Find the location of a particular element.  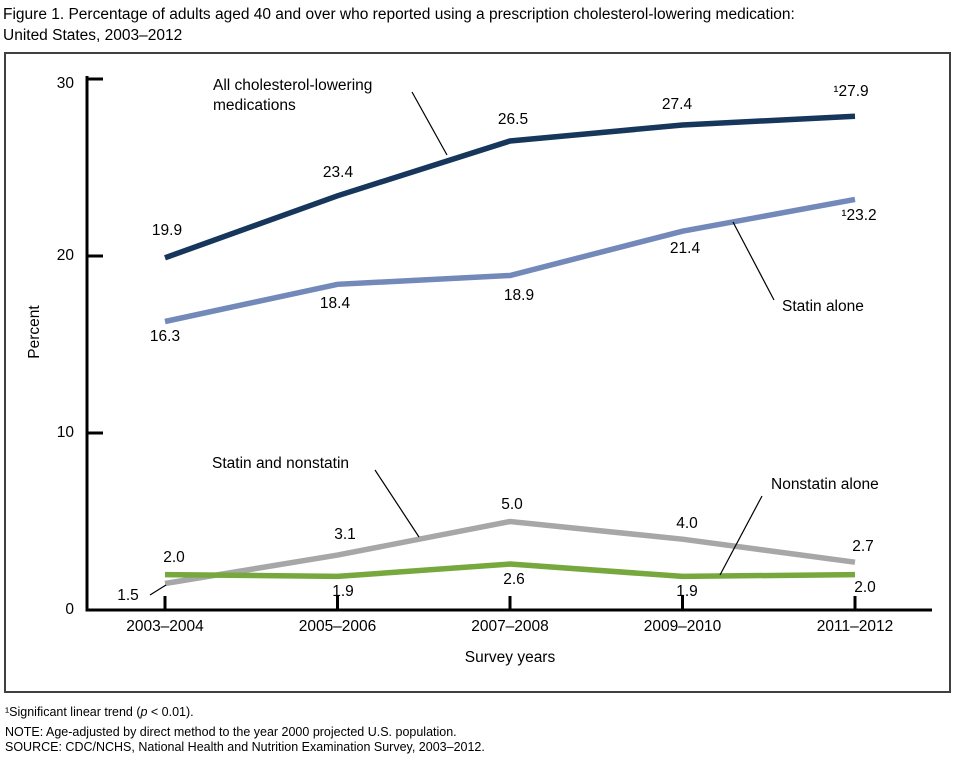

x-tick-label: 2009–2010 is located at coordinates (682, 626).